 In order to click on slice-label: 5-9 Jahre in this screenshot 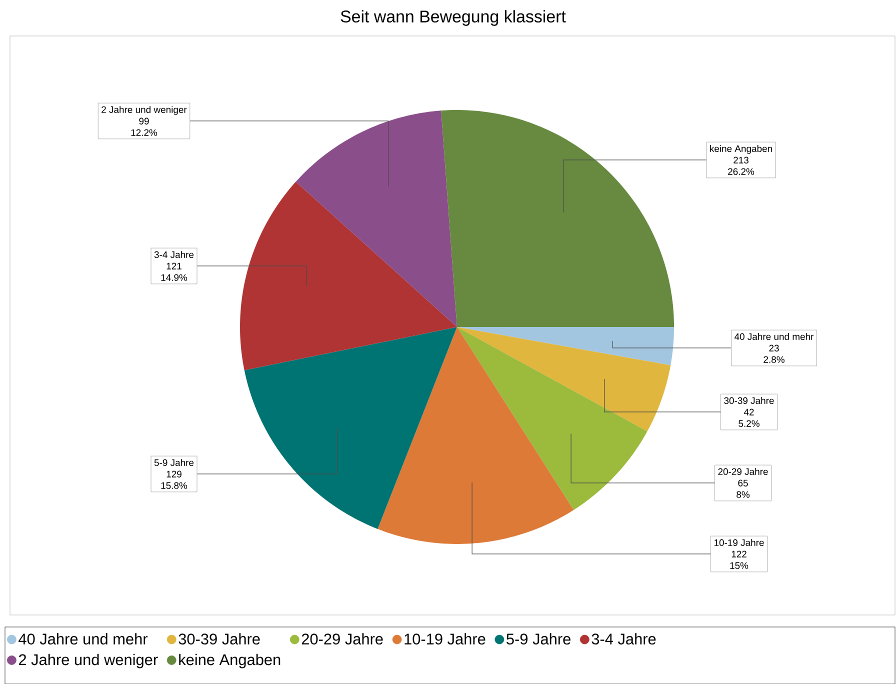, I will do `click(174, 462)`.